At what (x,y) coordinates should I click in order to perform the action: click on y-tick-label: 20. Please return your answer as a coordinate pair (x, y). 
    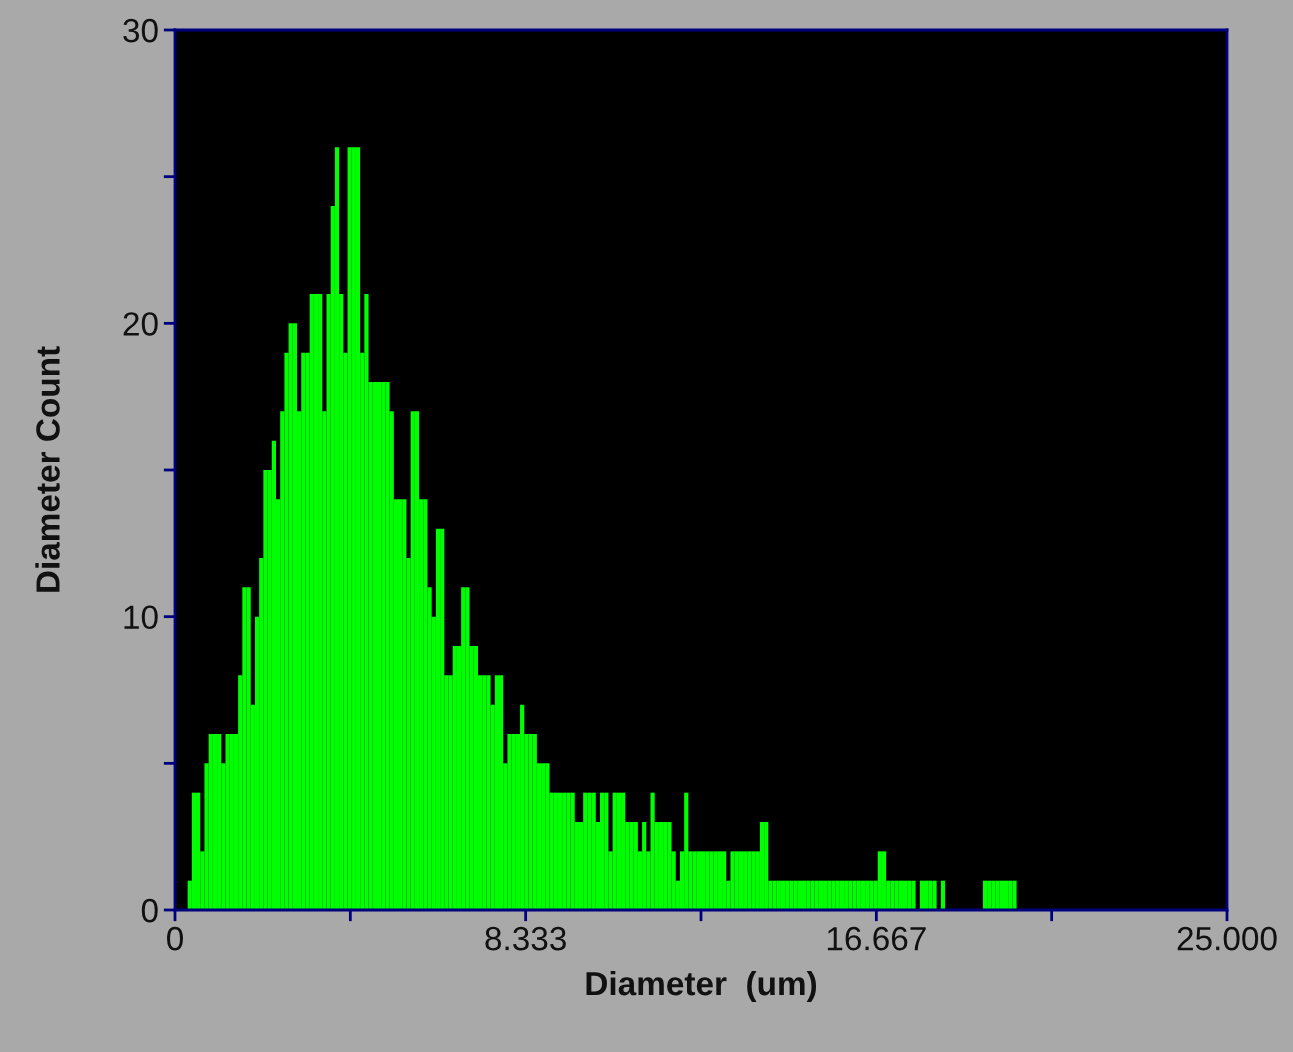
    Looking at the image, I should click on (140, 324).